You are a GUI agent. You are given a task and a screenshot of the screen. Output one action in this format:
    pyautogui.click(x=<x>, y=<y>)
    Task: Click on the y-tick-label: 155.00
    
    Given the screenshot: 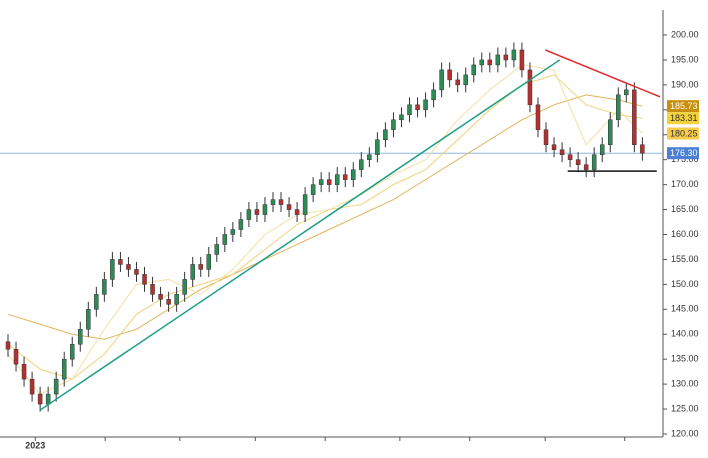 What is the action you would take?
    pyautogui.click(x=685, y=259)
    